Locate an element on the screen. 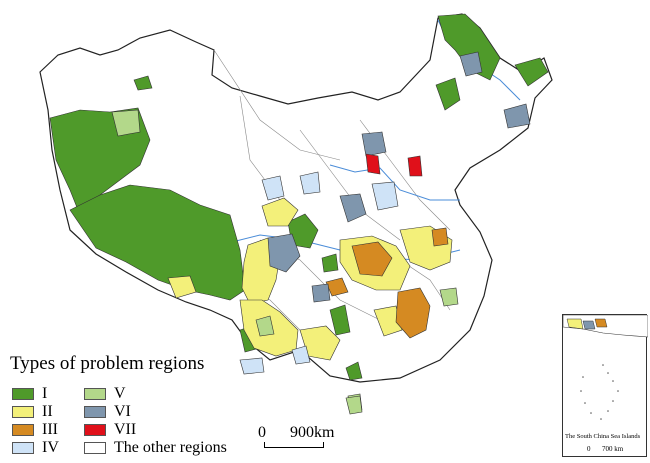 The height and width of the screenshot is (463, 650). scale-unit: km is located at coordinates (324, 432).